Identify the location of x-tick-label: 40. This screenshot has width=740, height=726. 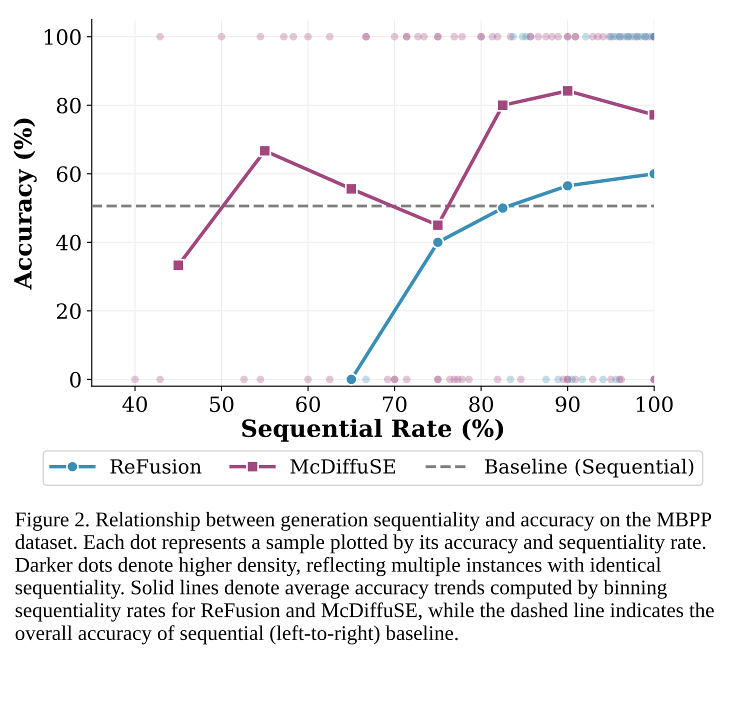
(134, 404).